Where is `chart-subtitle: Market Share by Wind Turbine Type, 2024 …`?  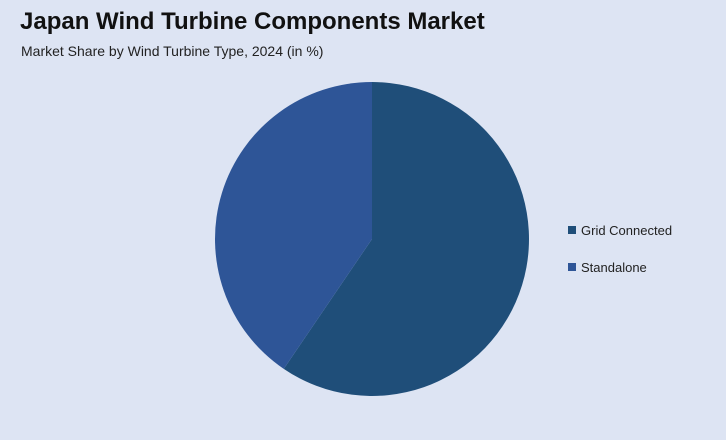 chart-subtitle: Market Share by Wind Turbine Type, 2024 … is located at coordinates (172, 51).